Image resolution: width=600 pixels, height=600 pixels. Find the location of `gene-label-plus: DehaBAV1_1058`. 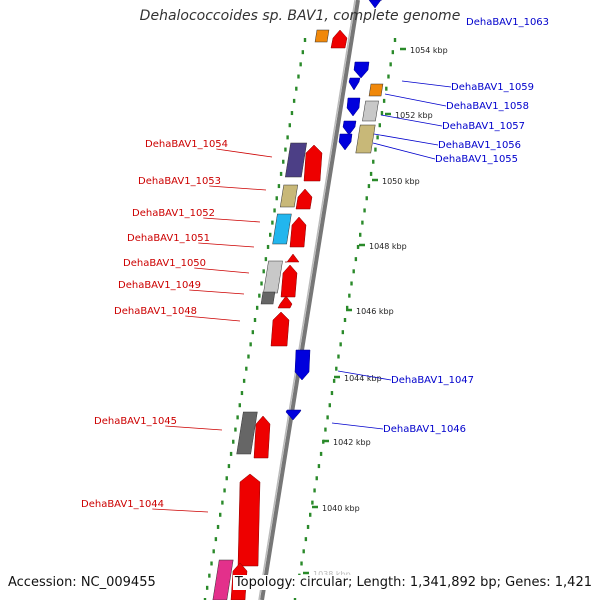

gene-label-plus: DehaBAV1_1058 is located at coordinates (487, 106).